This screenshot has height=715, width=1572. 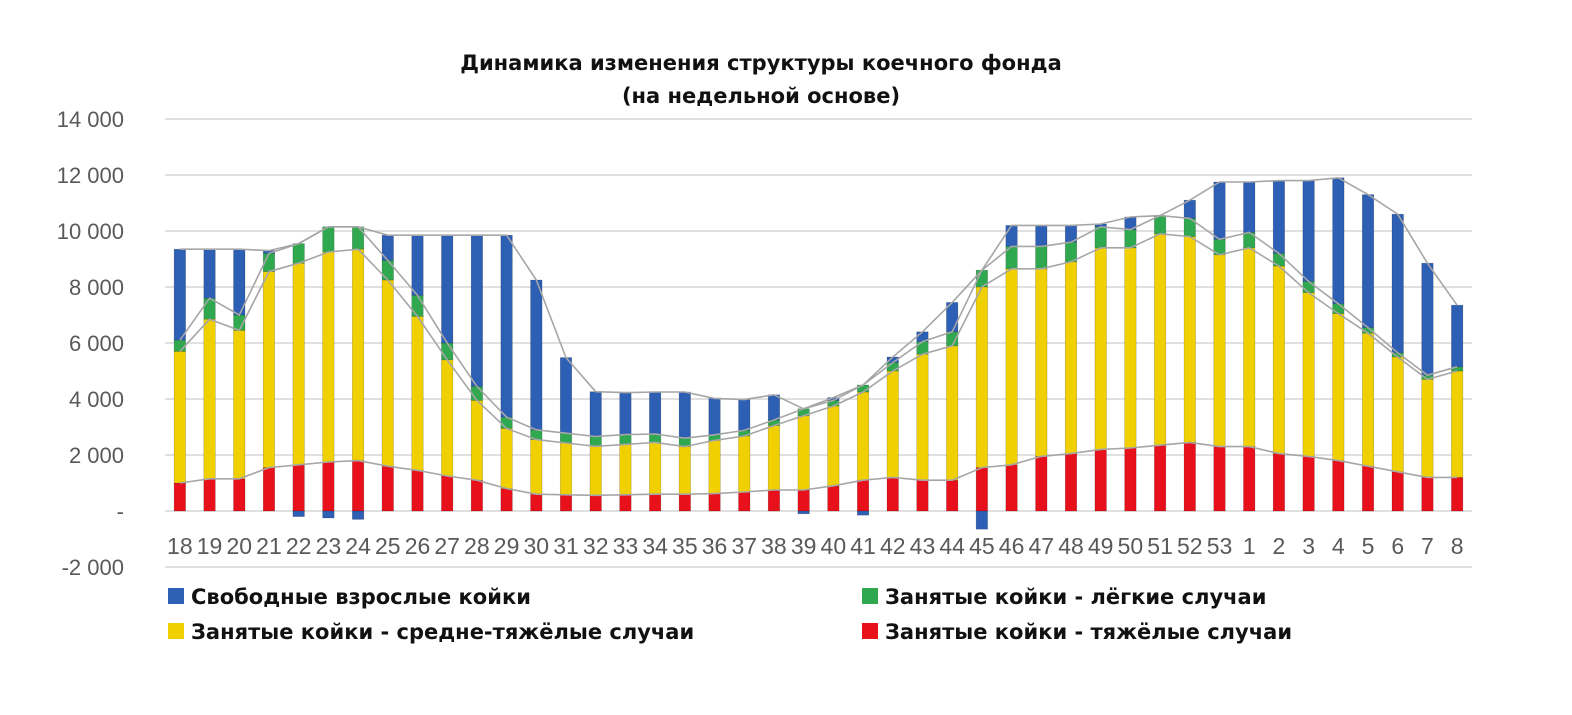 What do you see at coordinates (1075, 597) in the screenshot?
I see `legend-label-mild: Занятые койки - лёгкие случаи` at bounding box center [1075, 597].